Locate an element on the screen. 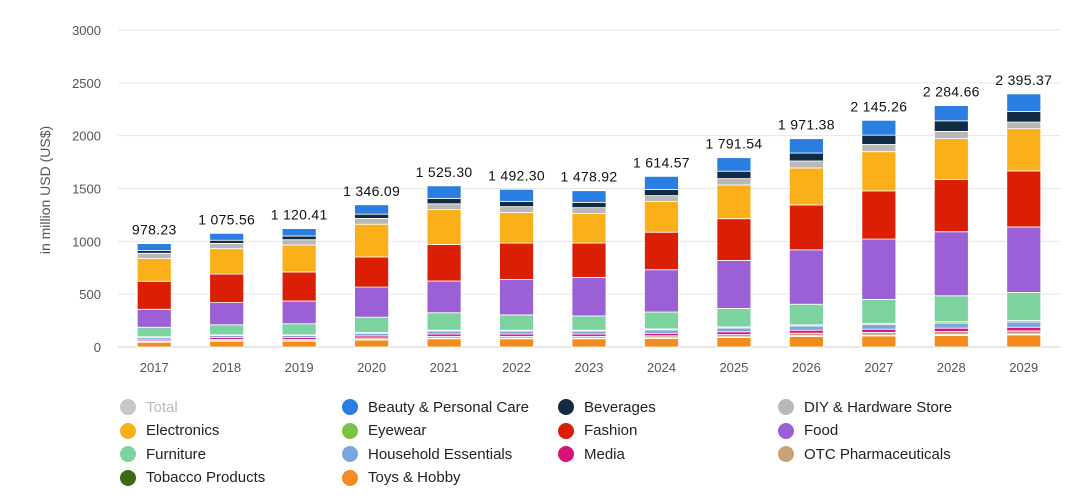 This screenshot has width=1080, height=497. legend-item: OTC Pharmaceuticals is located at coordinates (864, 454).